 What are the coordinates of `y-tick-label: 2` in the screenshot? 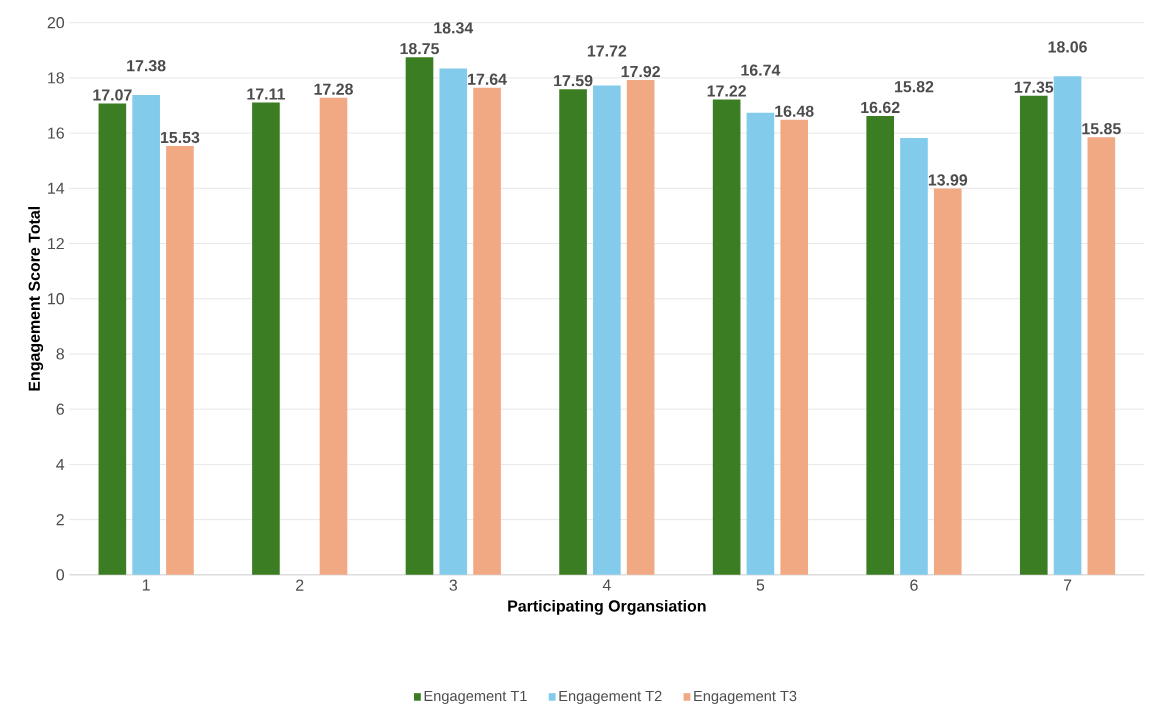 It's located at (60, 519).